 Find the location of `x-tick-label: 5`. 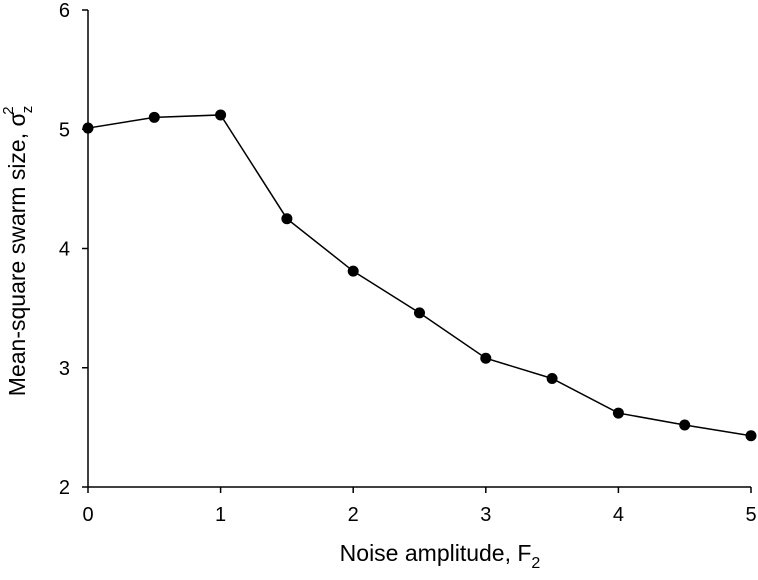

x-tick-label: 5 is located at coordinates (750, 515).